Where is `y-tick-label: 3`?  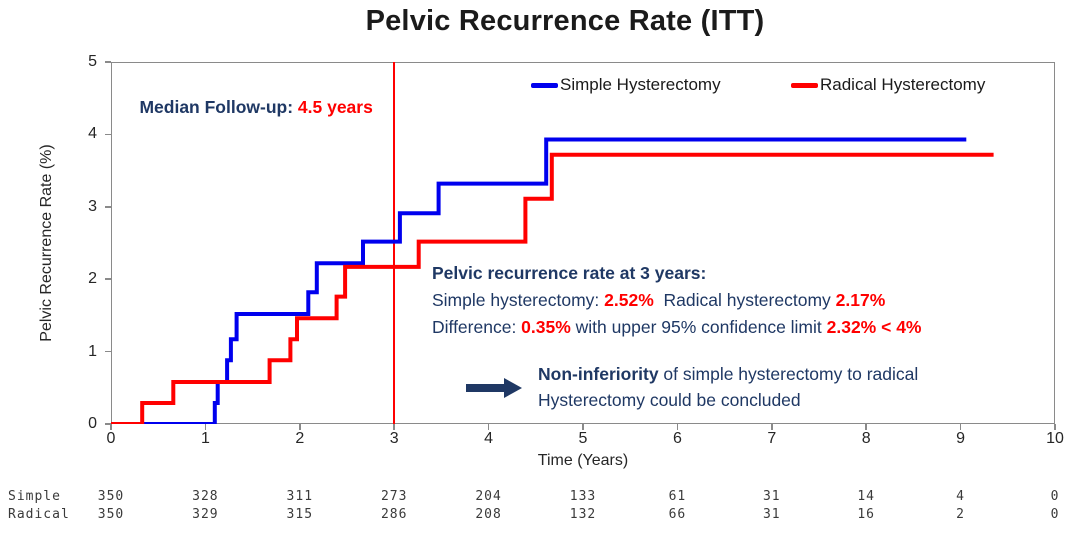
y-tick-label: 3 is located at coordinates (92, 206).